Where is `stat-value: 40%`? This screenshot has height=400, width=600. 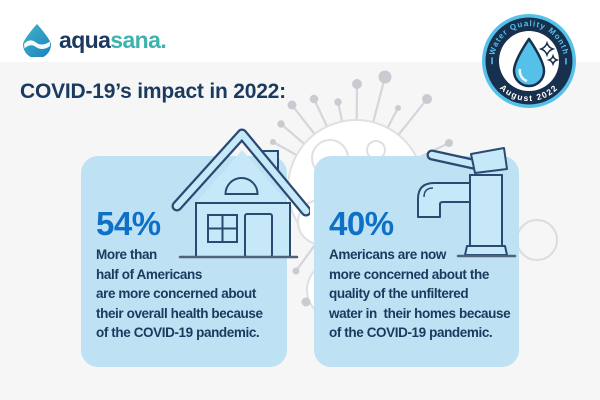 stat-value: 40% is located at coordinates (361, 223).